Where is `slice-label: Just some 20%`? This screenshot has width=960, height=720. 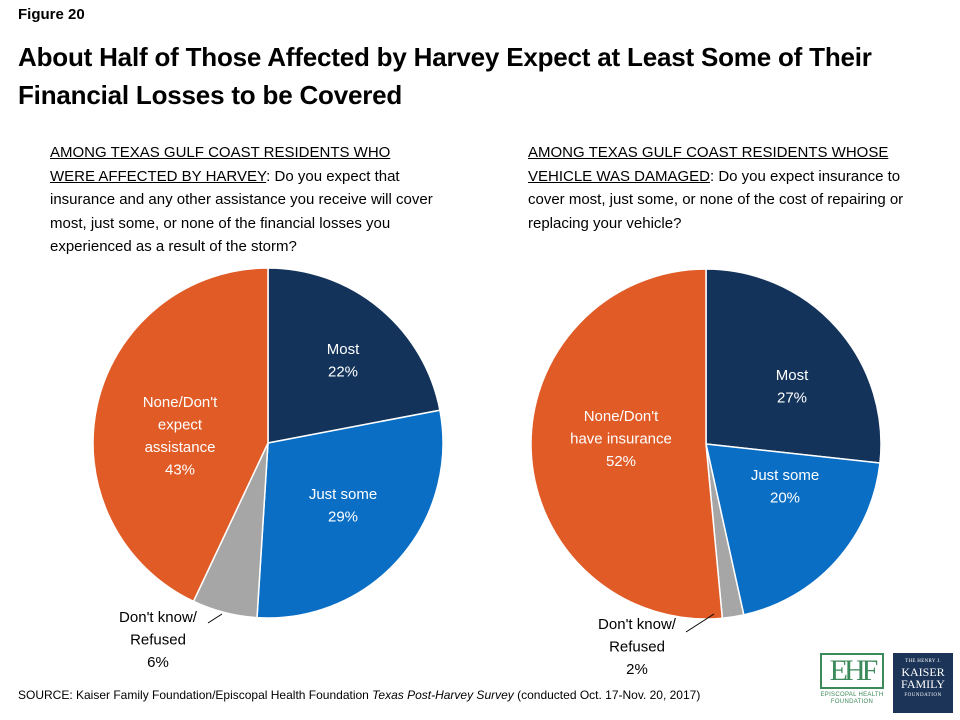
slice-label: Just some 20% is located at coordinates (785, 487).